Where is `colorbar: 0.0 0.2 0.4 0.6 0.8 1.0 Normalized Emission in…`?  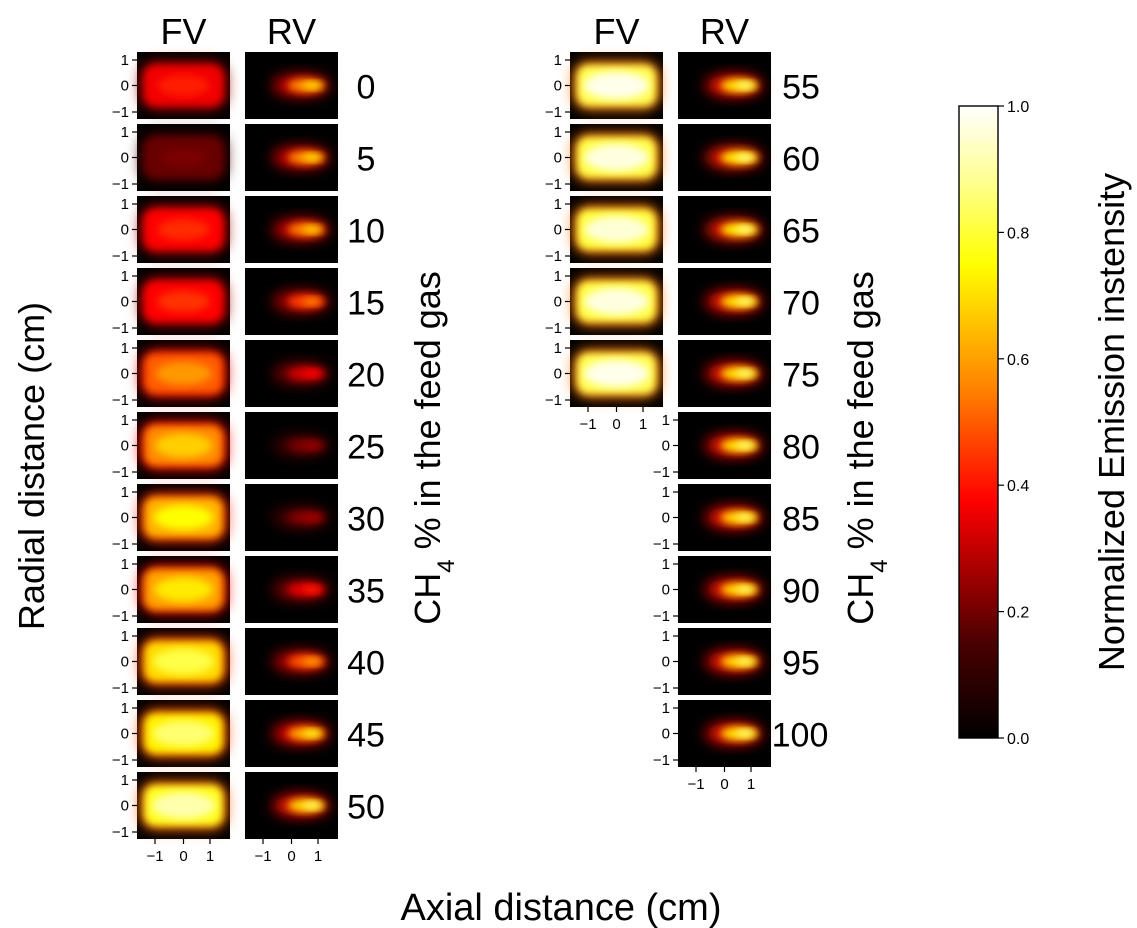
colorbar: 0.0 0.2 0.4 0.6 0.8 1.0 Normalized Emission in… is located at coordinates (1045, 423).